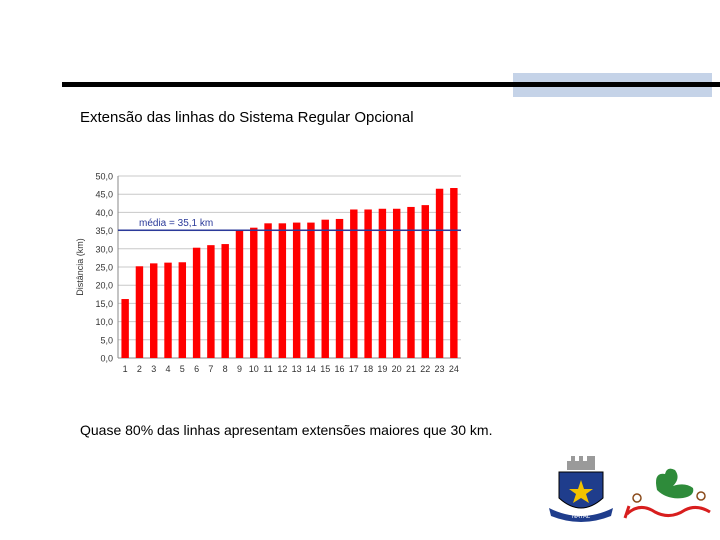  What do you see at coordinates (454, 369) in the screenshot?
I see `x-tick-label: 24` at bounding box center [454, 369].